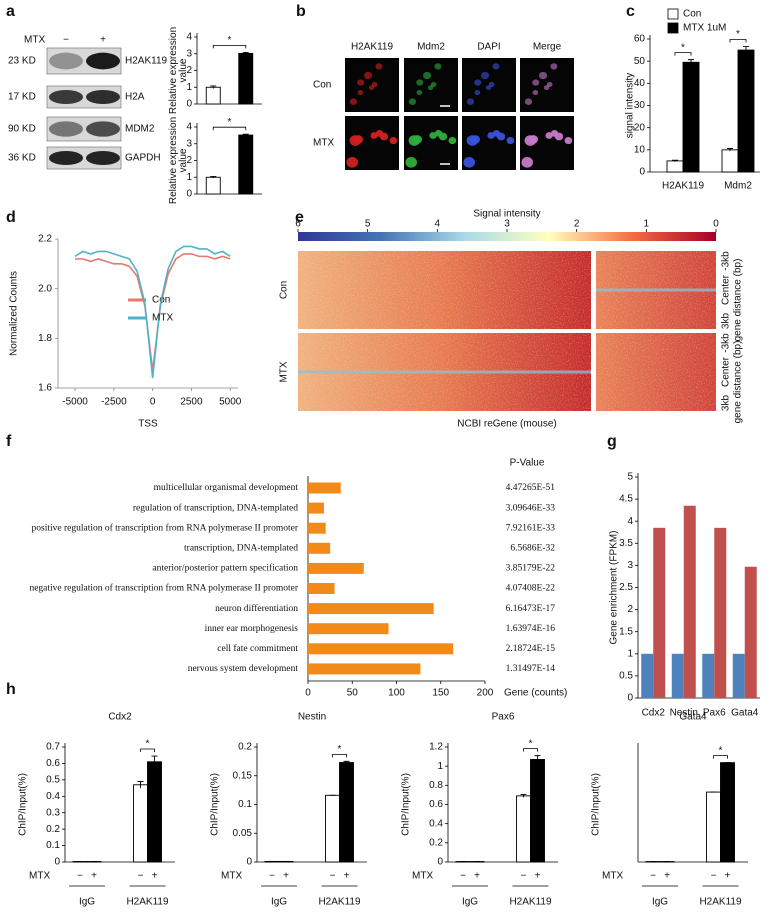 Image resolution: width=784 pixels, height=914 pixels. I want to click on y-tick-label: 0.7, so click(53, 747).